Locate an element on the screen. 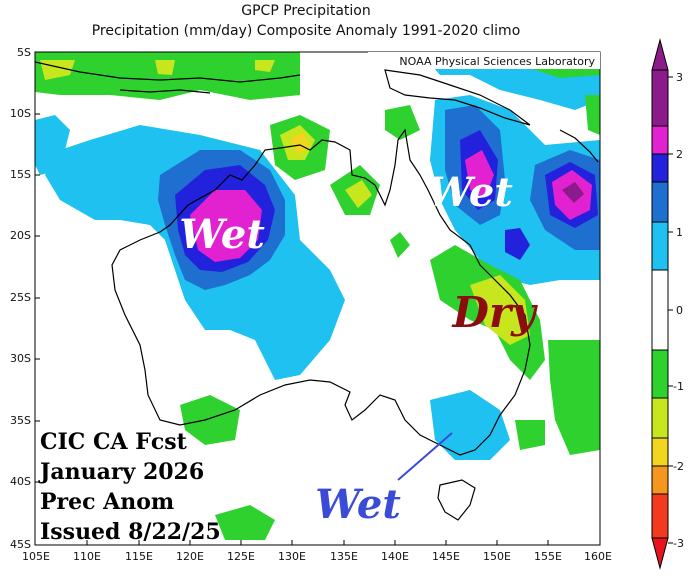 This screenshot has height=578, width=700. colorbar-label: 2 is located at coordinates (679, 154).